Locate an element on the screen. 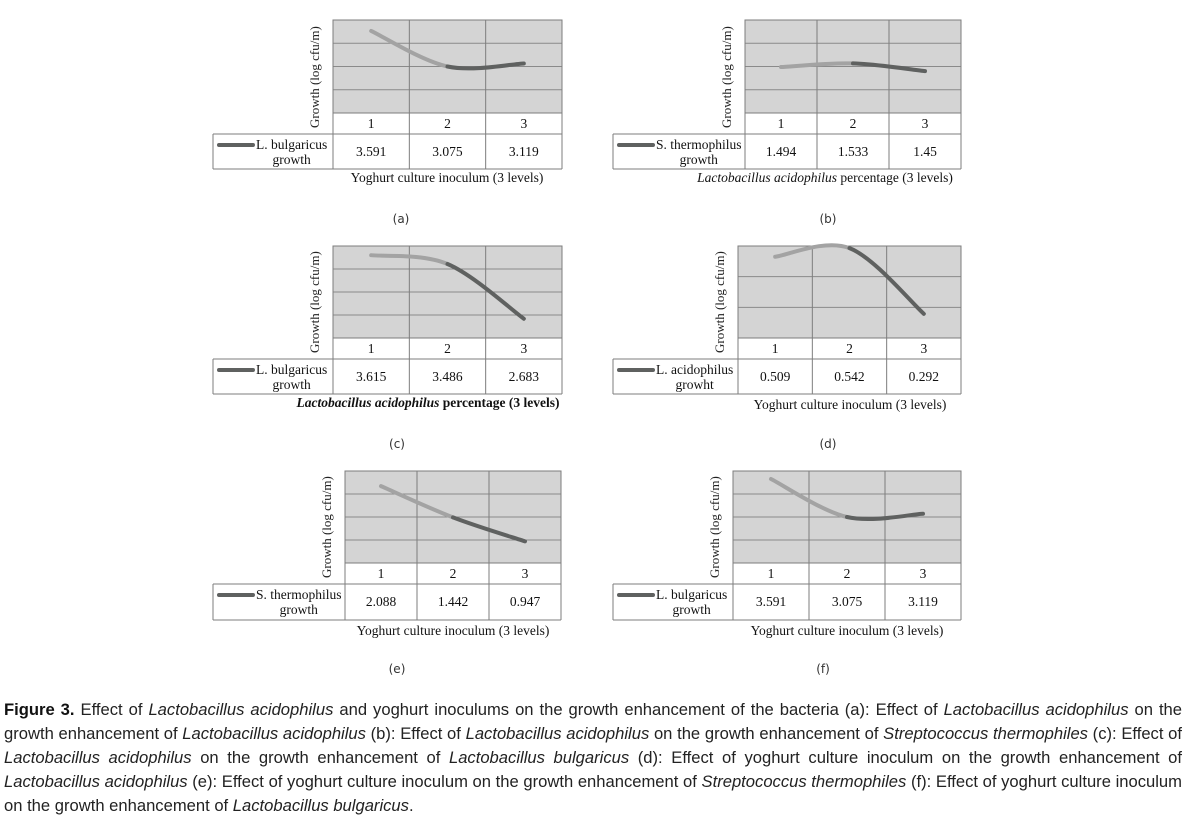  panel-sublabel: (d) is located at coordinates (828, 444).